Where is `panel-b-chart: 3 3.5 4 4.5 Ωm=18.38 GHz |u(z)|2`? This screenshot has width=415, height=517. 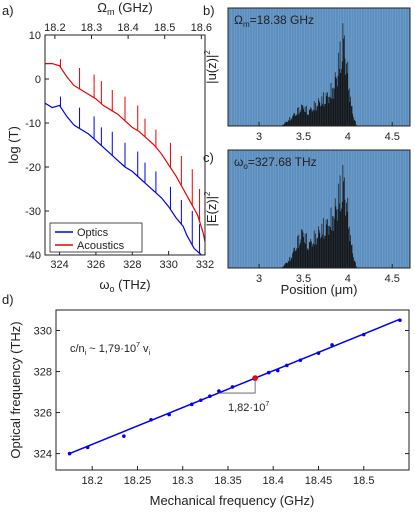 panel-b-chart: 3 3.5 4 4.5 Ωm=18.38 GHz |u(z)|2 is located at coordinates (307, 75).